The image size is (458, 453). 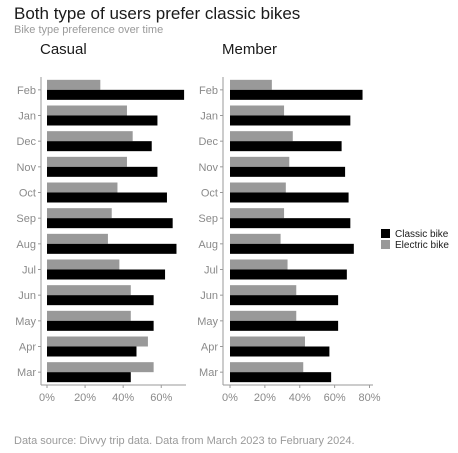 I want to click on legend-label: Electric bike, so click(x=422, y=245).